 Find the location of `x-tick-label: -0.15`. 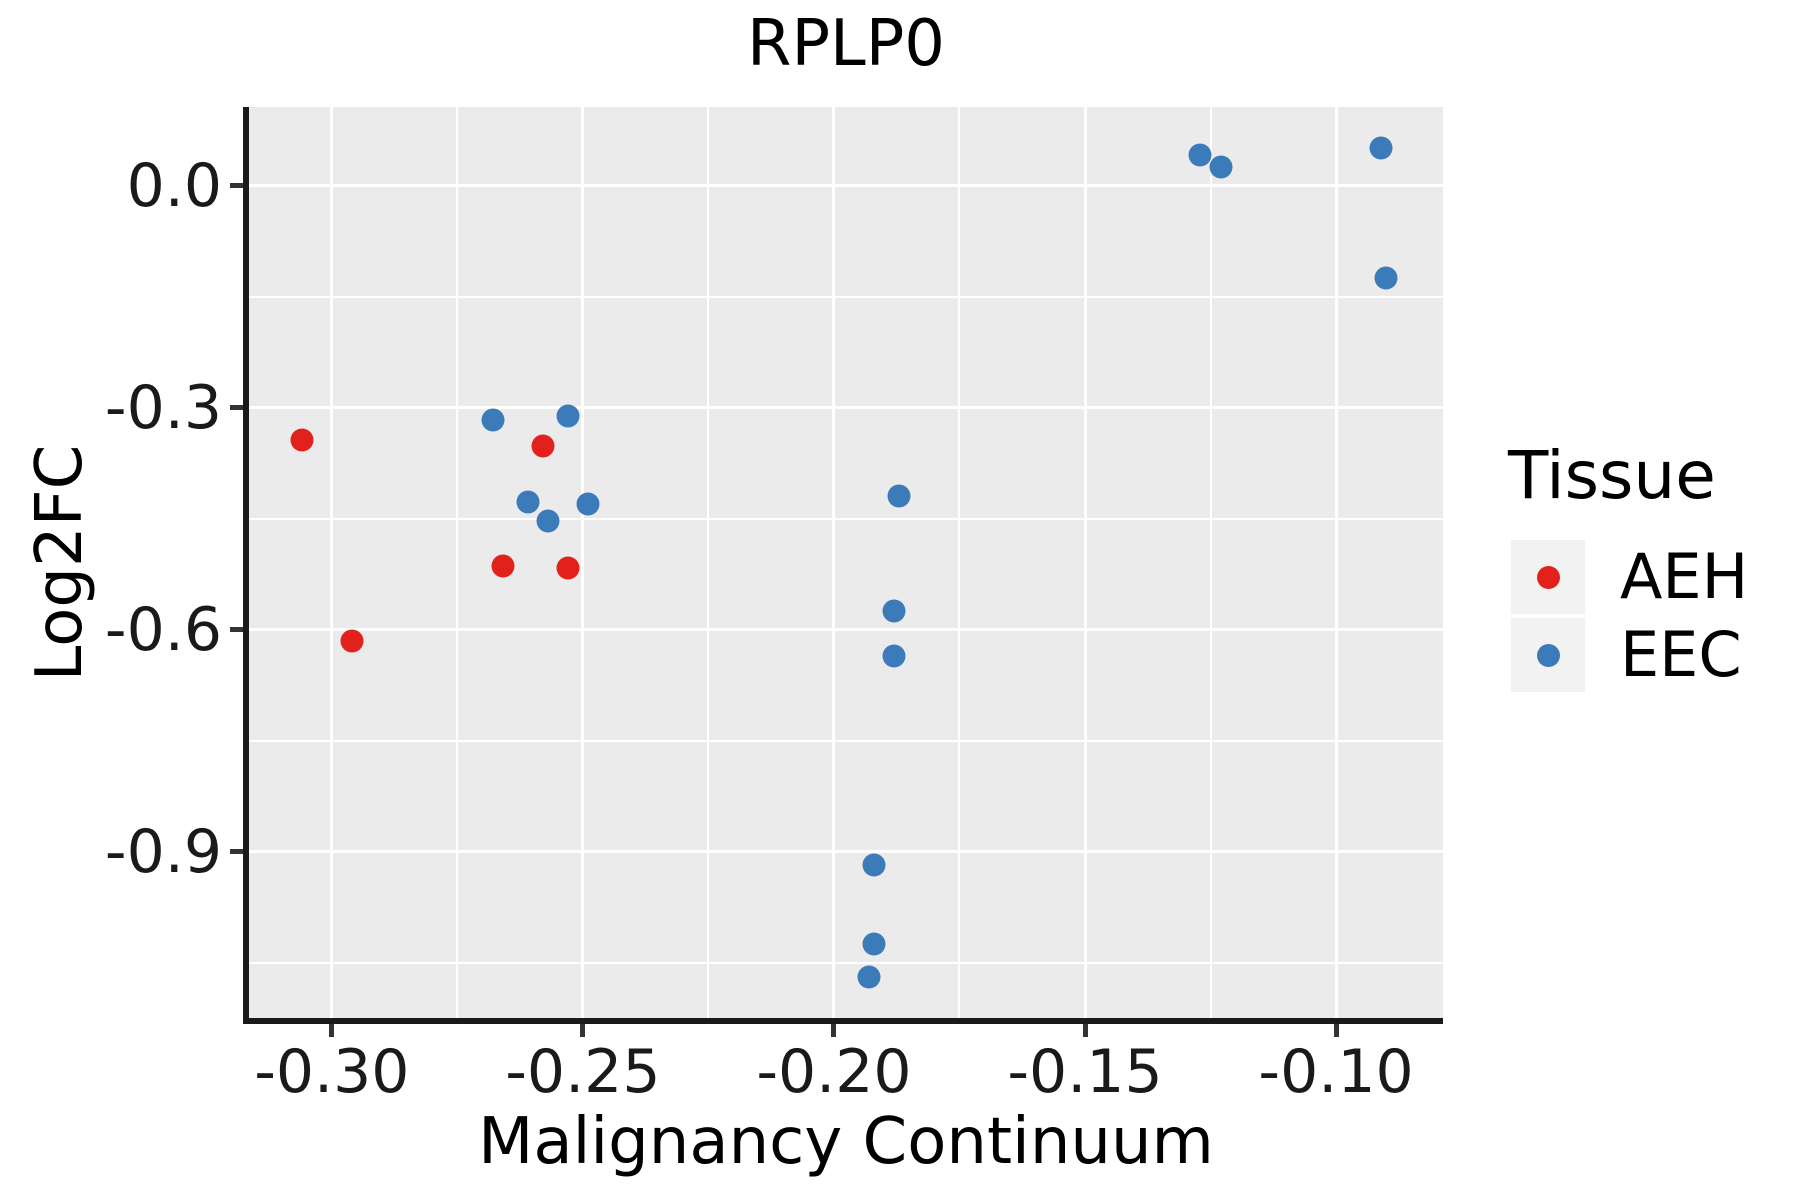

x-tick-label: -0.15 is located at coordinates (1085, 1072).